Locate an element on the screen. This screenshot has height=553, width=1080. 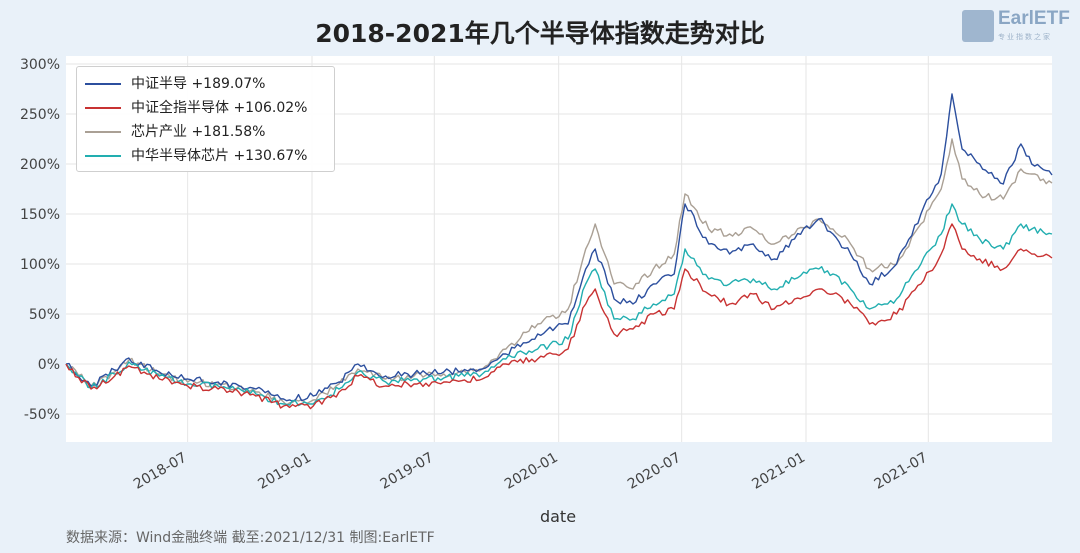
y-tick-label: 150% is located at coordinates (40, 215).